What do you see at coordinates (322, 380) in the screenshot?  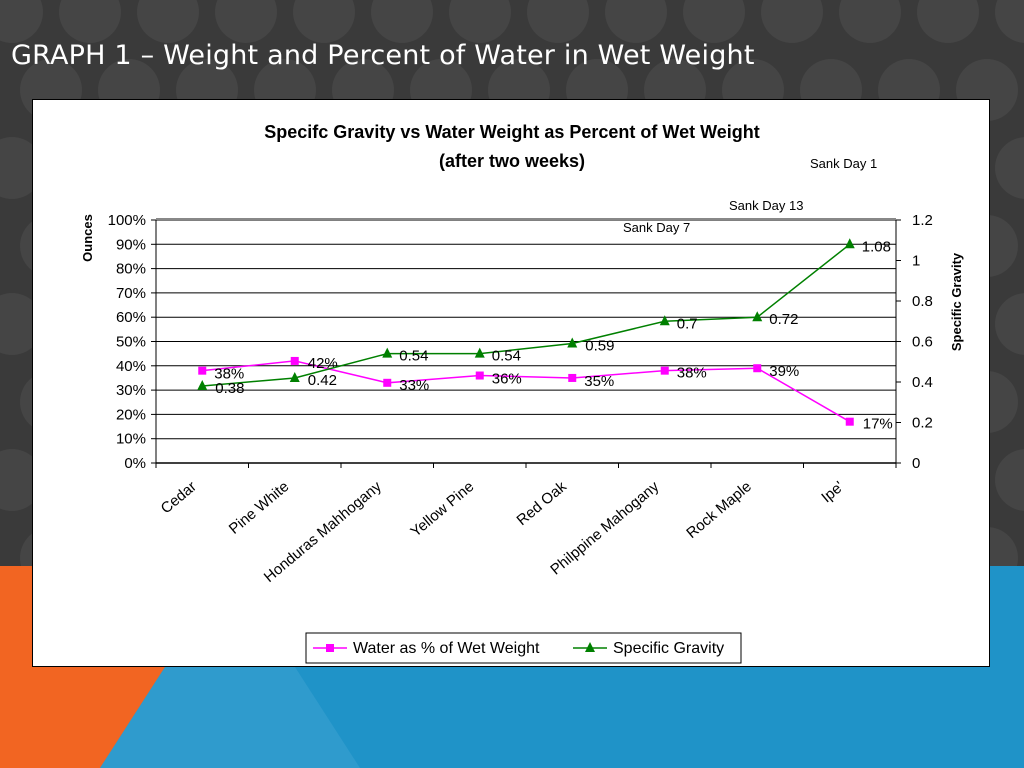 I see `data-label: 0.42` at bounding box center [322, 380].